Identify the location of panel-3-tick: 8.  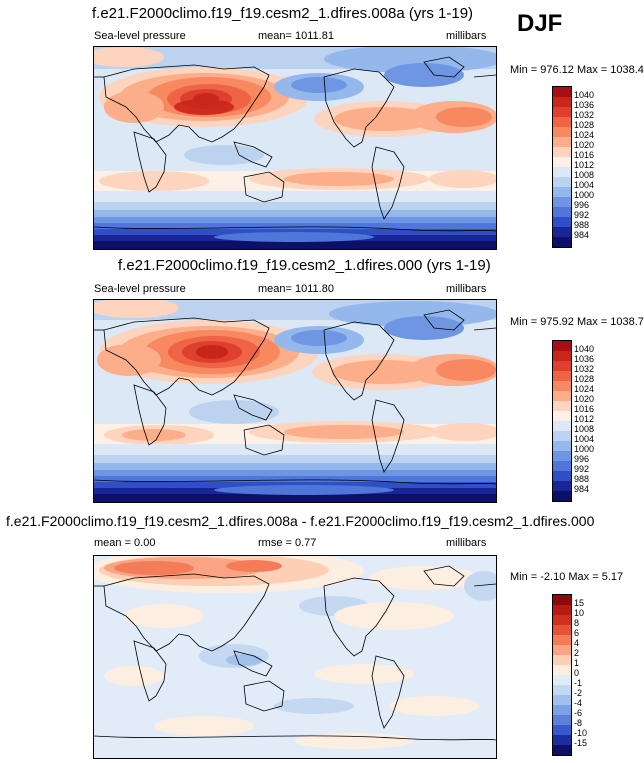
(577, 623).